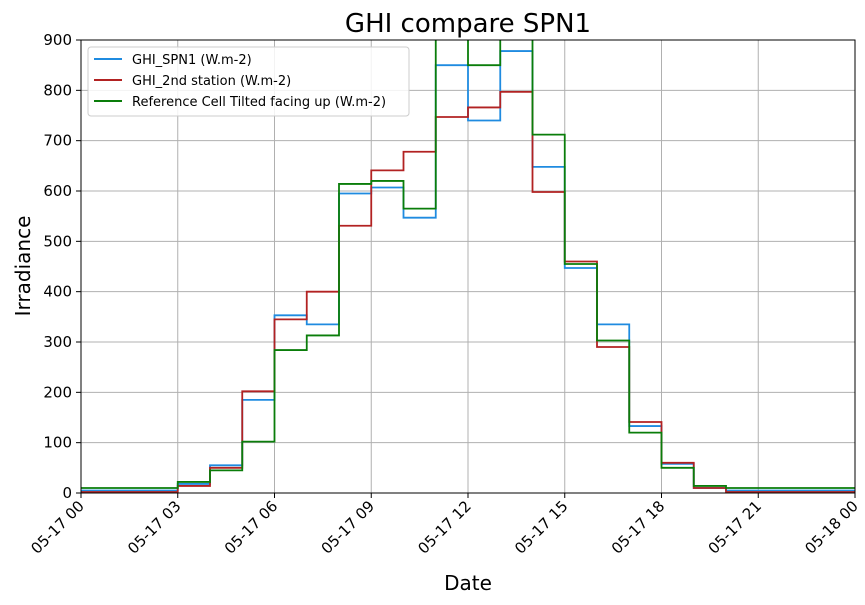 The width and height of the screenshot is (865, 605). Describe the element at coordinates (192, 60) in the screenshot. I see `legend-label: GHI_SPN1 (W.m-2)` at that location.